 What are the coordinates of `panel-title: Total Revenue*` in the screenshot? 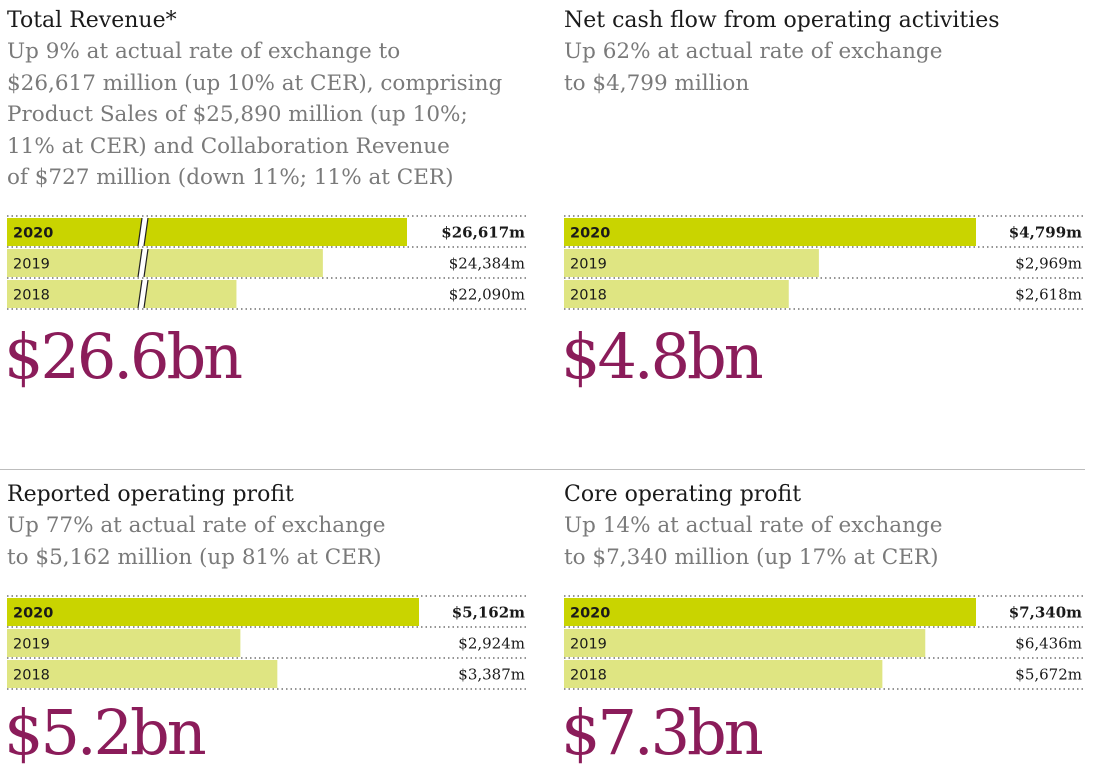 It's located at (92, 20).